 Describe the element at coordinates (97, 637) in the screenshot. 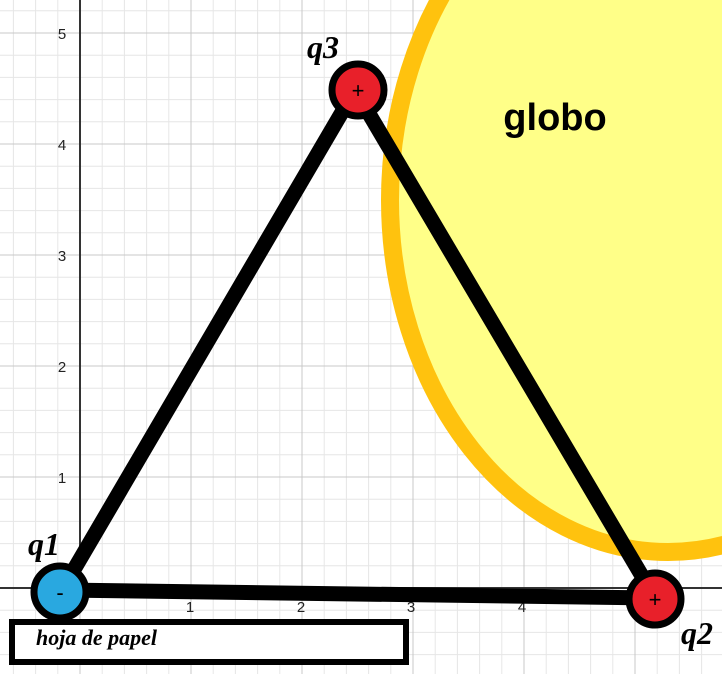

I see `paper-sheet-label: hoja de papel` at that location.